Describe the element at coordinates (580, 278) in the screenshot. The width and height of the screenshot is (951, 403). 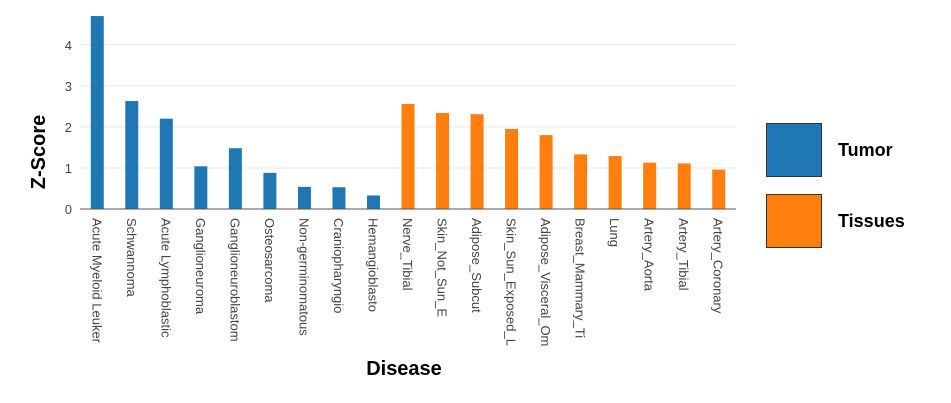
I see `x-tick-label: Breast_Mammary_Ti` at that location.